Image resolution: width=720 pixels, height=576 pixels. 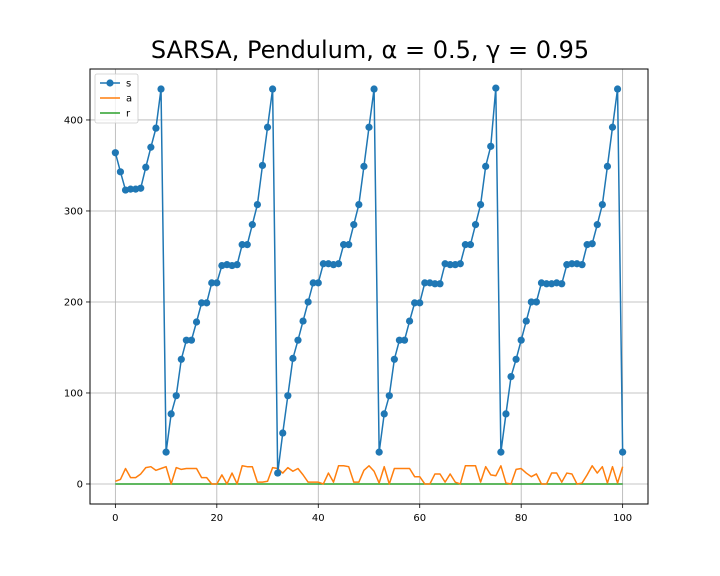 I want to click on x-tick-label: 100, so click(x=622, y=518).